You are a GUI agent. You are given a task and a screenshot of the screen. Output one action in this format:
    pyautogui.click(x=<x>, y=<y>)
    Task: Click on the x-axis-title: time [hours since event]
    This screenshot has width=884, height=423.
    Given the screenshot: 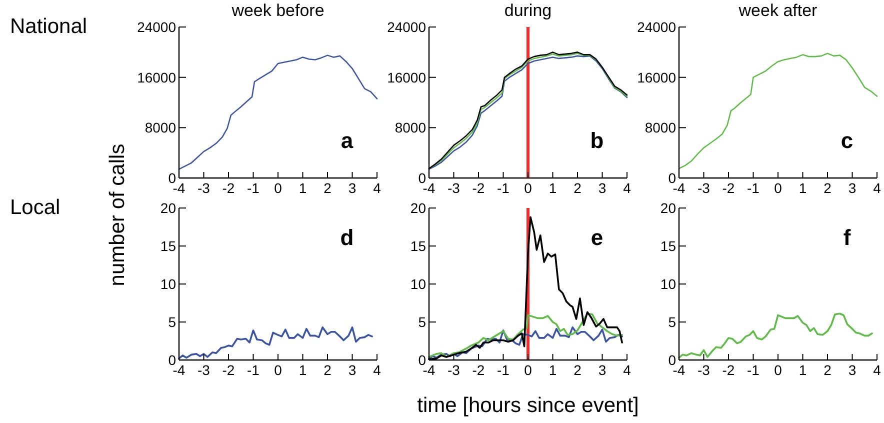 What is the action you would take?
    pyautogui.click(x=528, y=405)
    